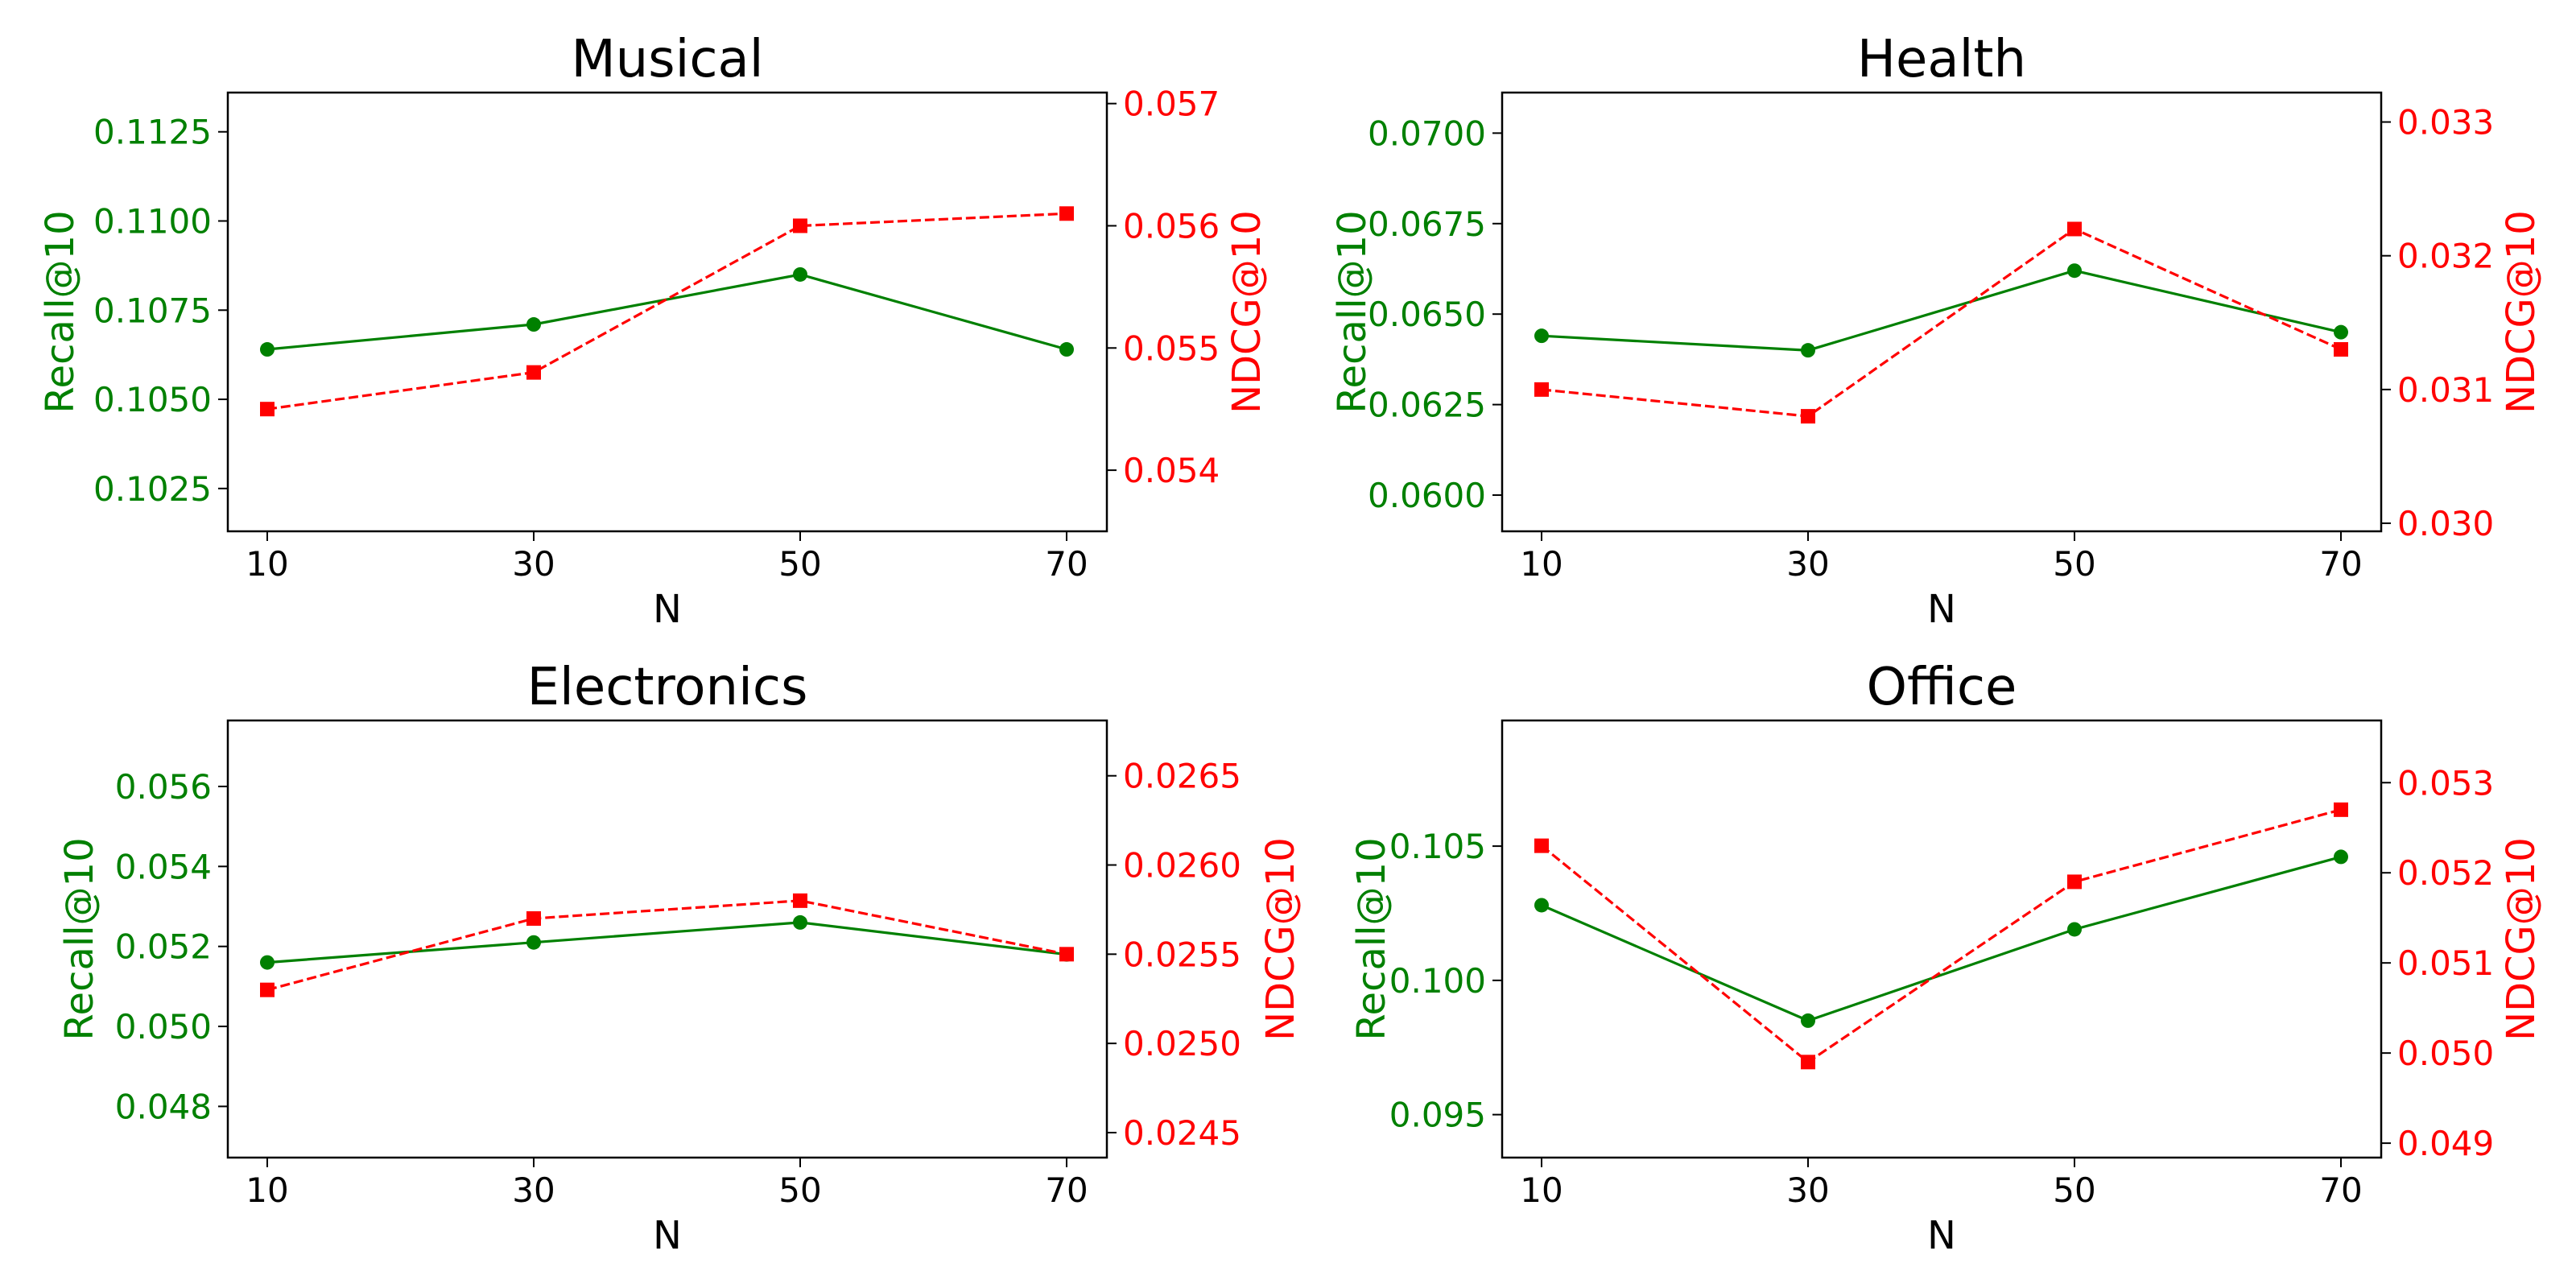  What do you see at coordinates (163, 1026) in the screenshot?
I see `left-tick-label: 0.050` at bounding box center [163, 1026].